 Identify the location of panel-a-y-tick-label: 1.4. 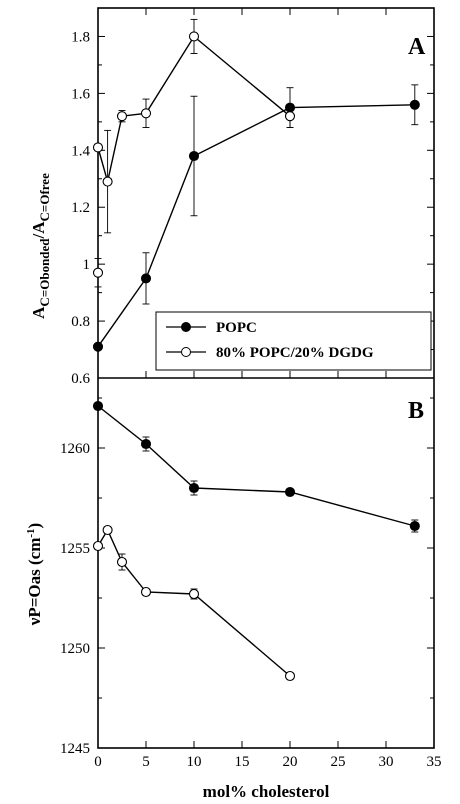
(80, 151).